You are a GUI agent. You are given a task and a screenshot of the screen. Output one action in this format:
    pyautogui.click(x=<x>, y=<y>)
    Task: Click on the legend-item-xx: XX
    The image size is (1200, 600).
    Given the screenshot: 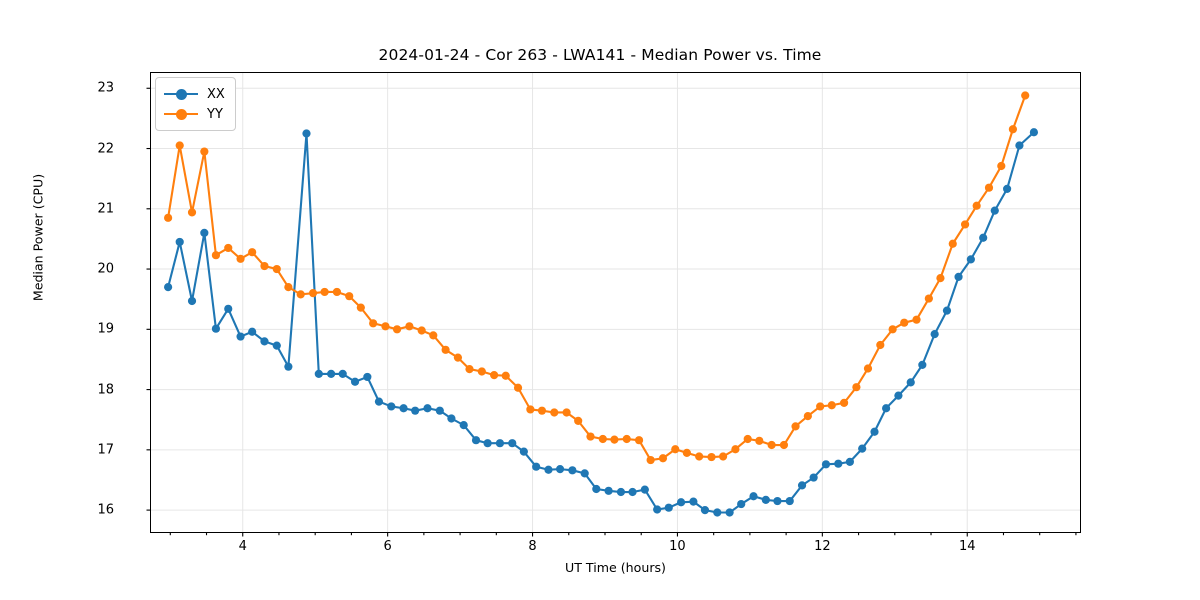 What is the action you would take?
    pyautogui.click(x=194, y=94)
    